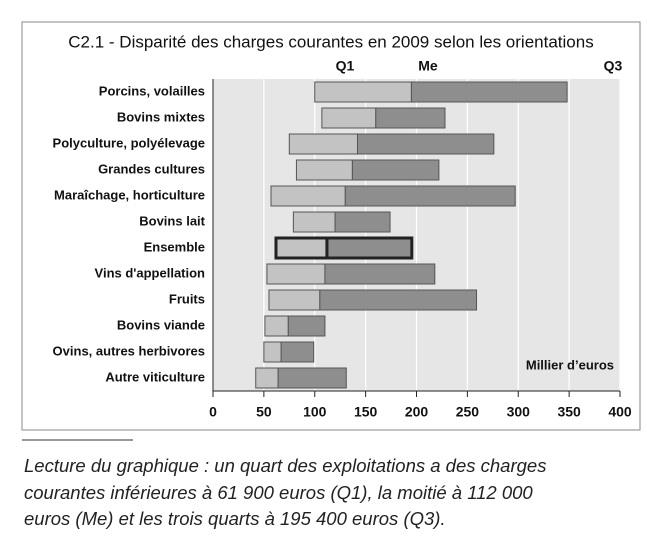  What do you see at coordinates (151, 168) in the screenshot?
I see `category-label: Grandes cultures` at bounding box center [151, 168].